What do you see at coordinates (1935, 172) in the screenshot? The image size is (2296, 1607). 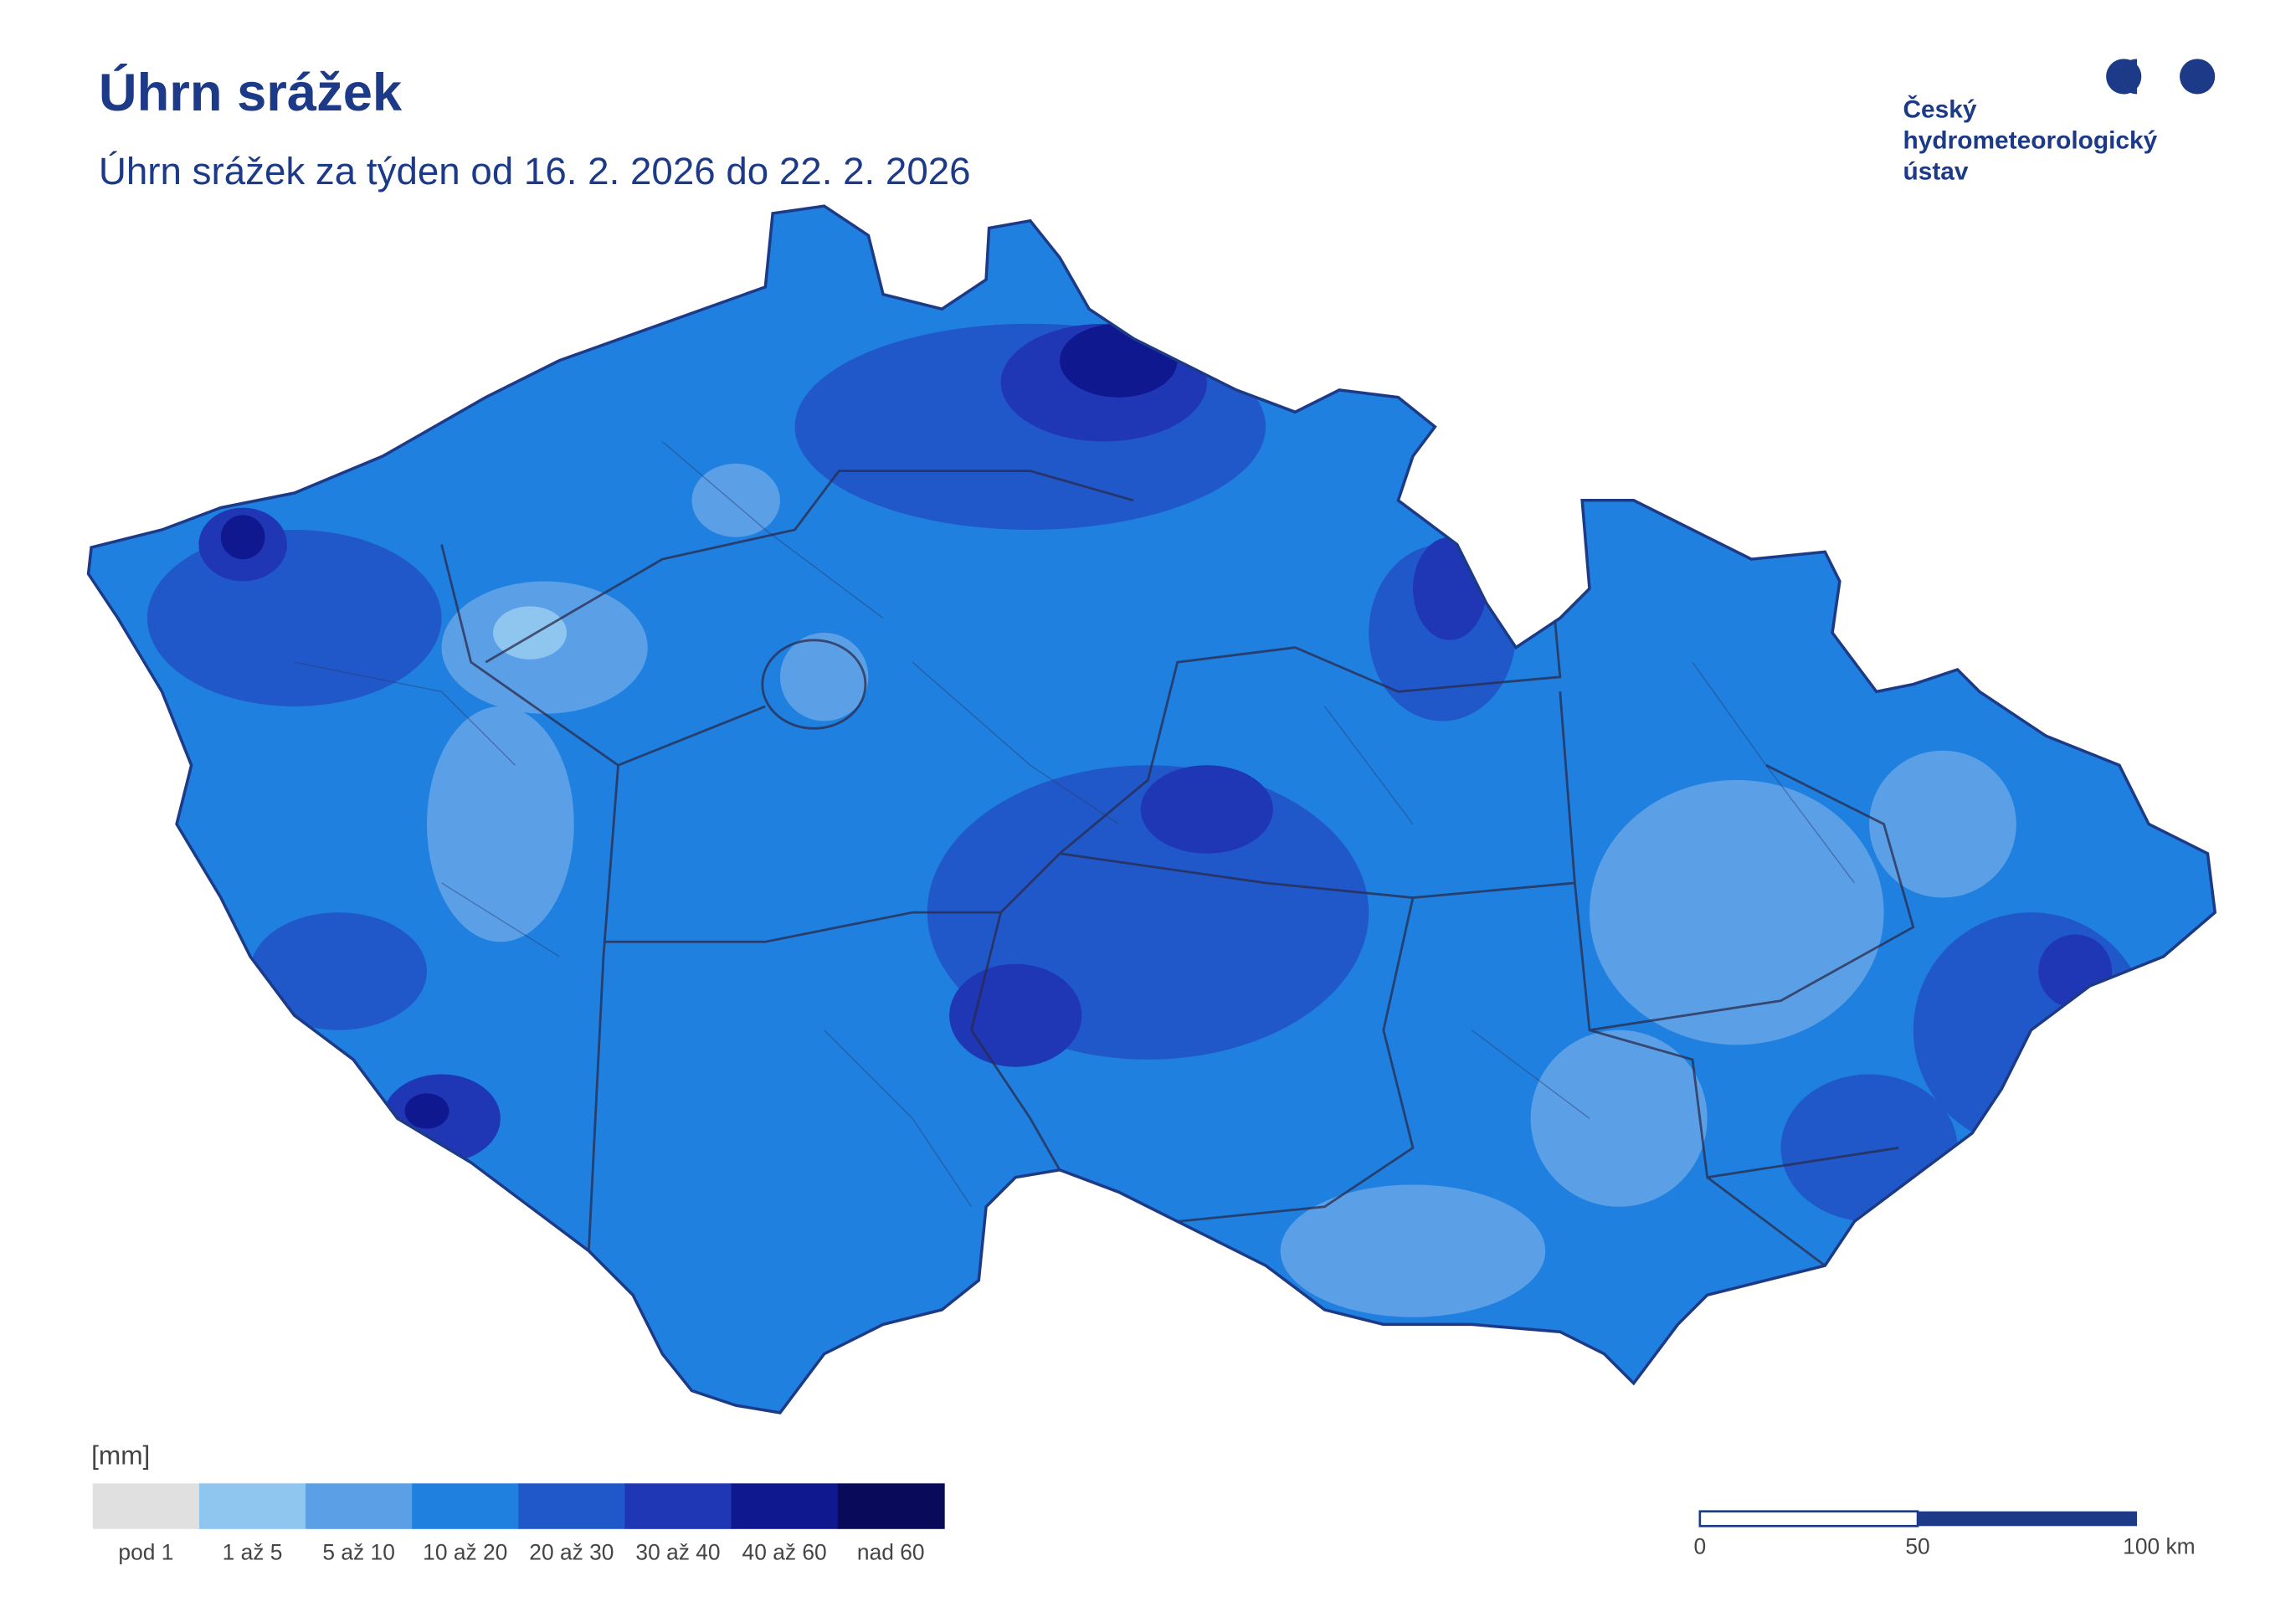 I see `logo-text: ústav` at bounding box center [1935, 172].